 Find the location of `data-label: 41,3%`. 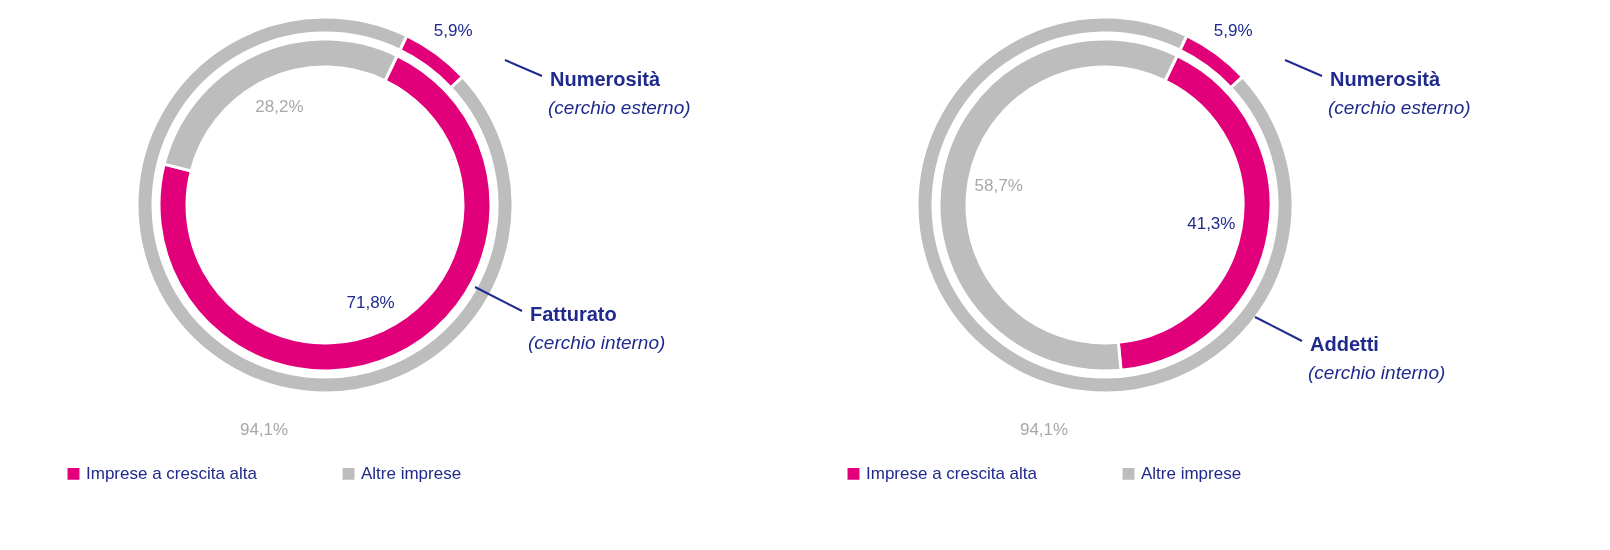

data-label: 41,3% is located at coordinates (1211, 223).